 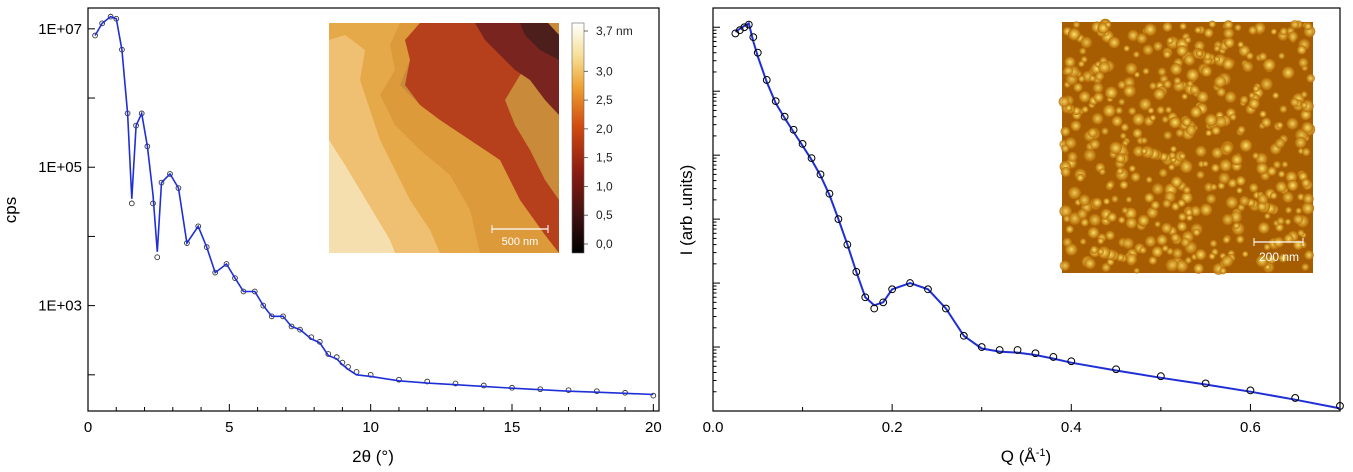 I want to click on xrr-x-axis-label: 2θ (°), so click(x=373, y=456).